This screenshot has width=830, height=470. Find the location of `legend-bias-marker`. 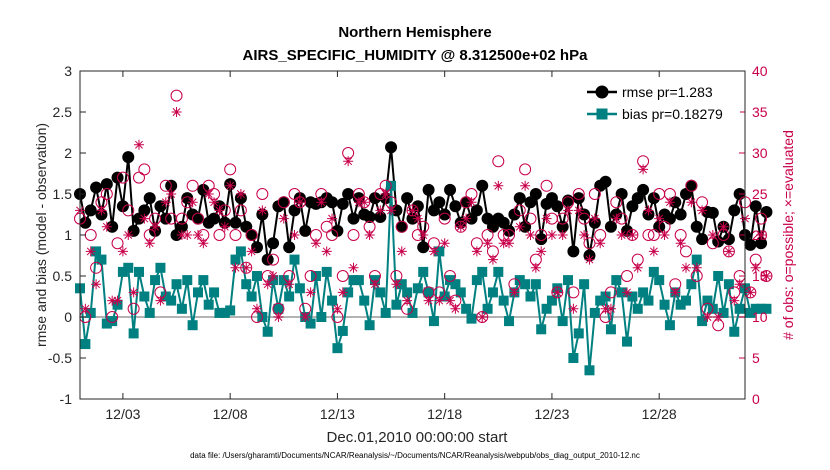

legend-bias-marker is located at coordinates (602, 114).